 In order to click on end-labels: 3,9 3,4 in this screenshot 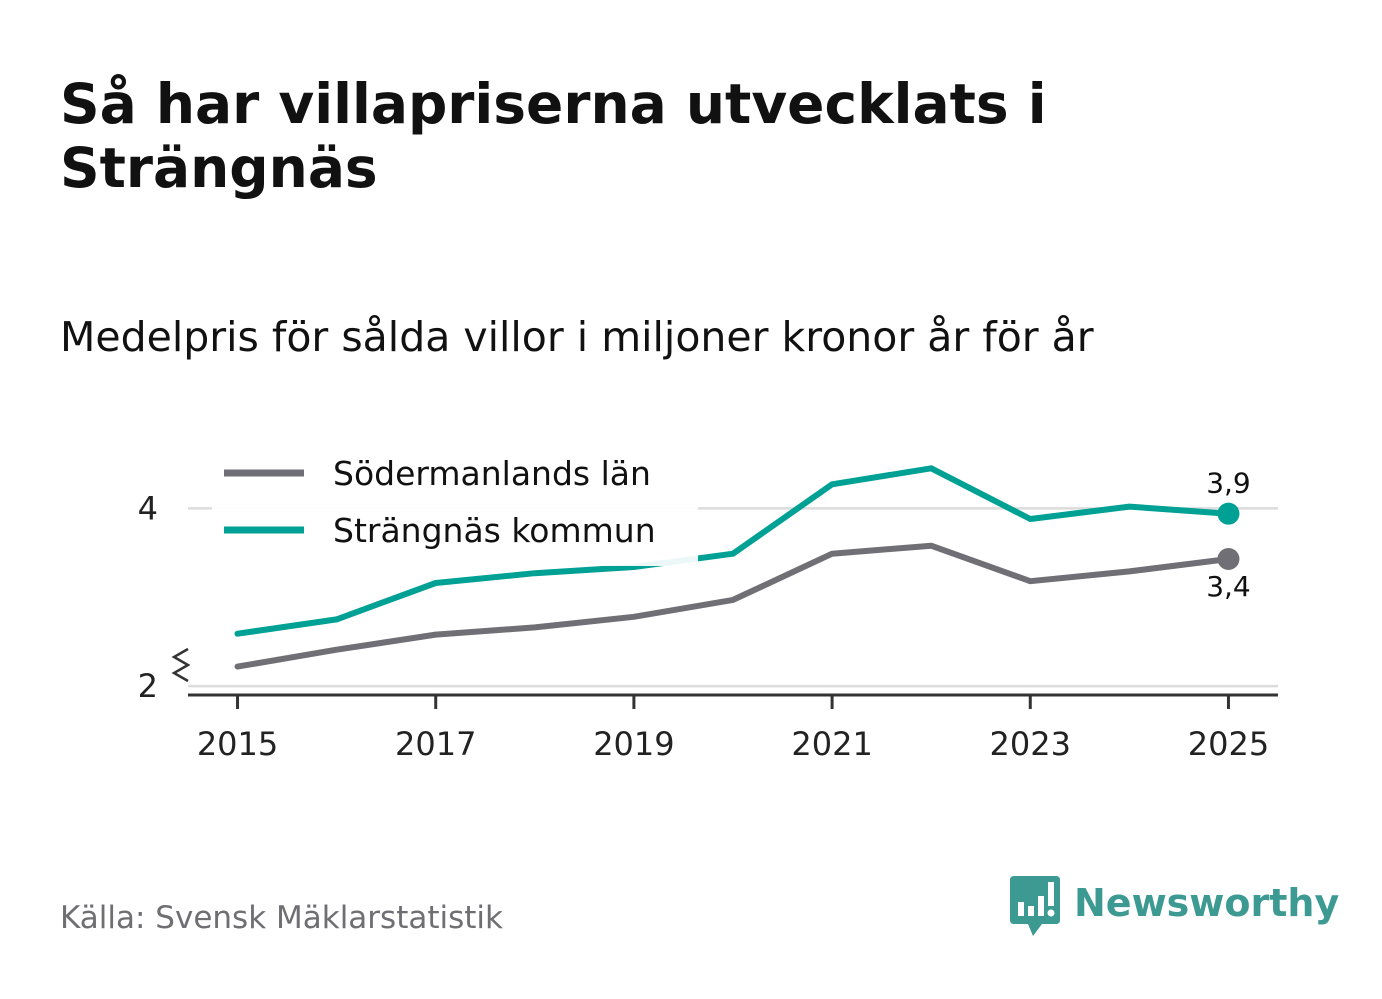, I will do `click(1228, 535)`.